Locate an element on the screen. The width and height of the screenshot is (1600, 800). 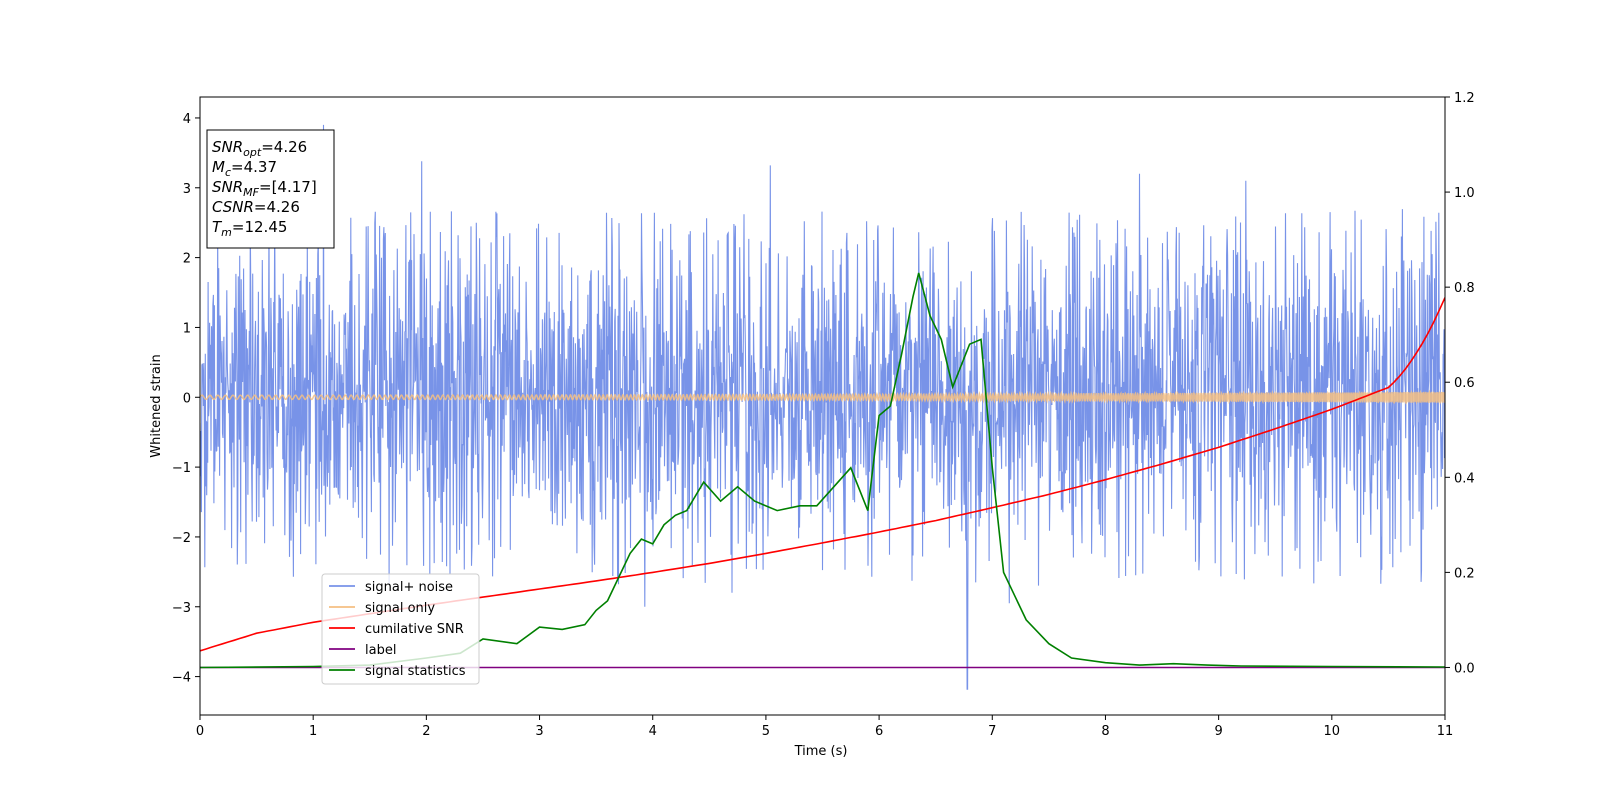
x-tick-label: 1 is located at coordinates (313, 731).